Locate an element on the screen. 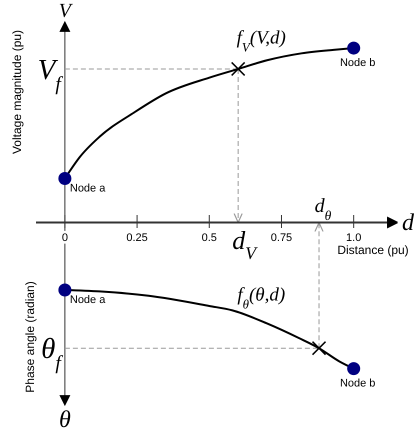 This screenshot has width=418, height=430. series-label: f$_{θ}$(θ,d) is located at coordinates (261, 297).